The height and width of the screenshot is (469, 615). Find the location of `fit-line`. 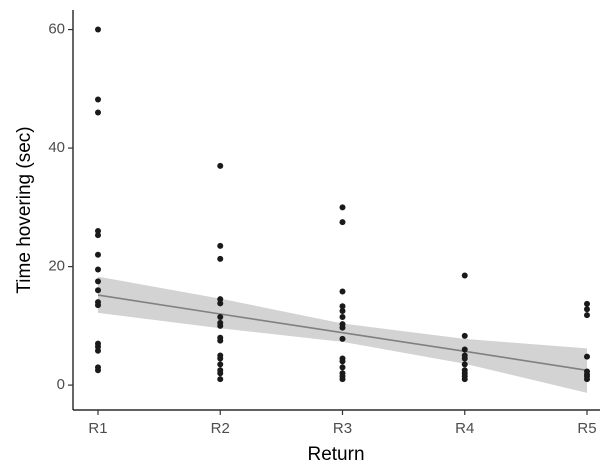

fit-line is located at coordinates (342, 333).